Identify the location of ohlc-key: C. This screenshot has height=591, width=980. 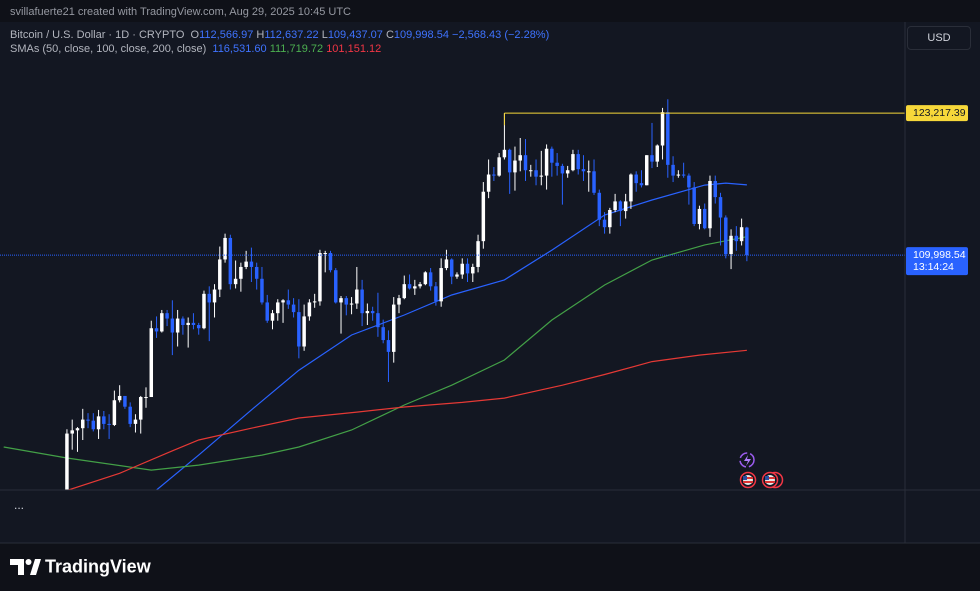
(389, 35).